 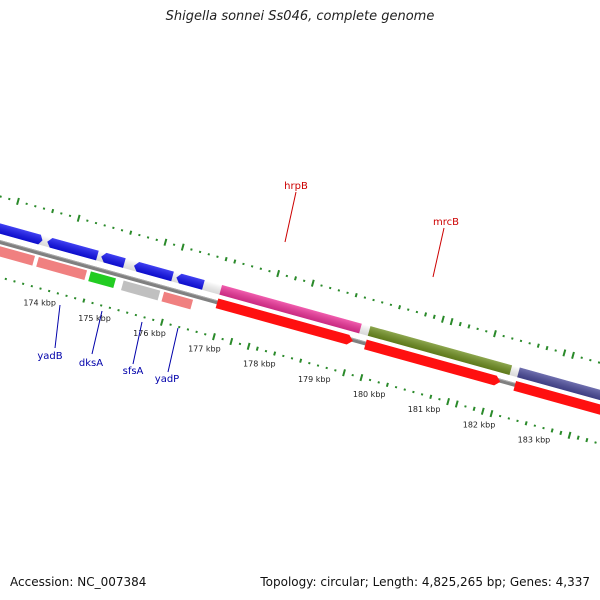 What do you see at coordinates (296, 186) in the screenshot?
I see `gene-label-hrpB: hrpB` at bounding box center [296, 186].